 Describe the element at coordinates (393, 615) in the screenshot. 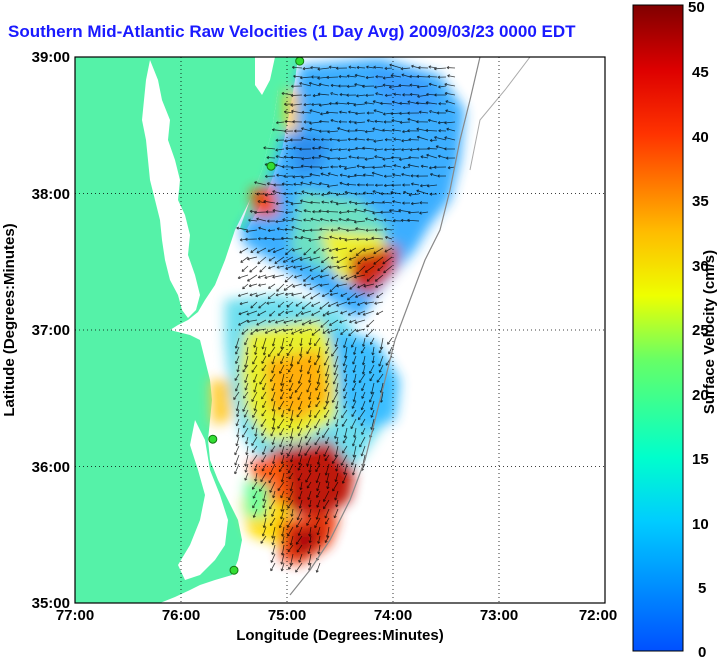

I see `x-tick: 74:00` at that location.